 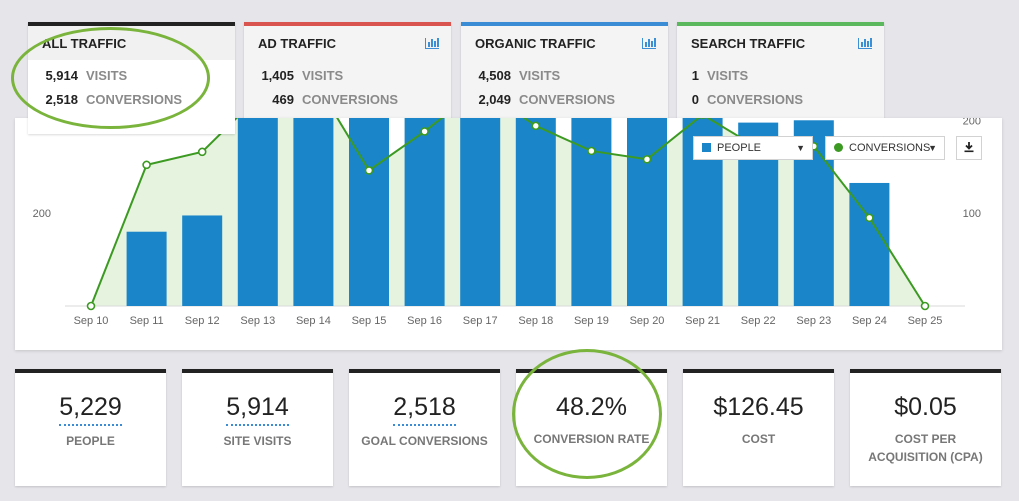 What do you see at coordinates (42, 214) in the screenshot?
I see `y-left-tick-label: 200` at bounding box center [42, 214].